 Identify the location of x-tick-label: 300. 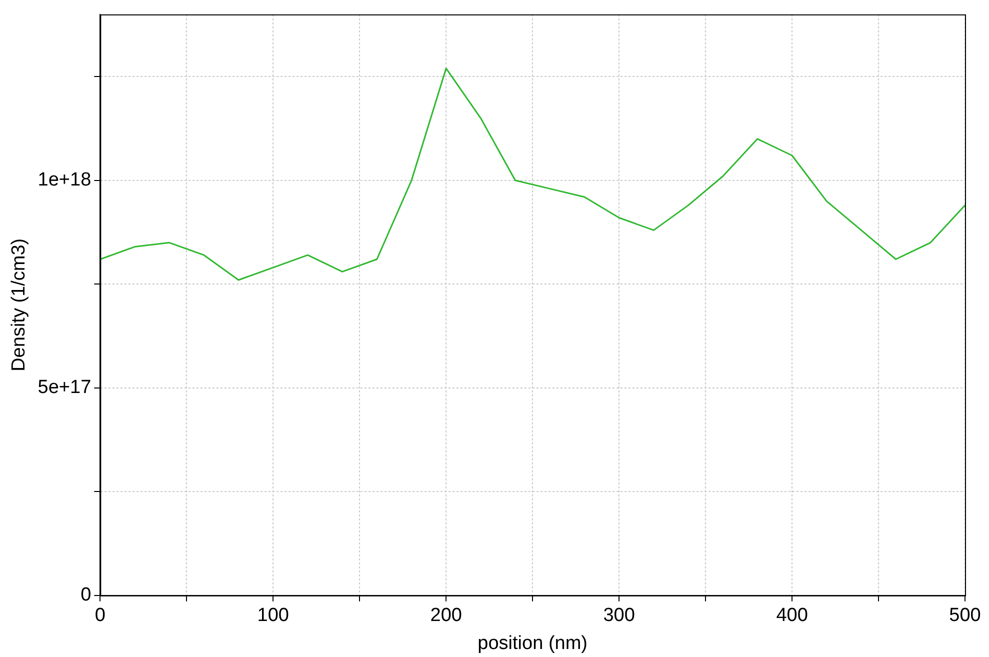
(619, 615).